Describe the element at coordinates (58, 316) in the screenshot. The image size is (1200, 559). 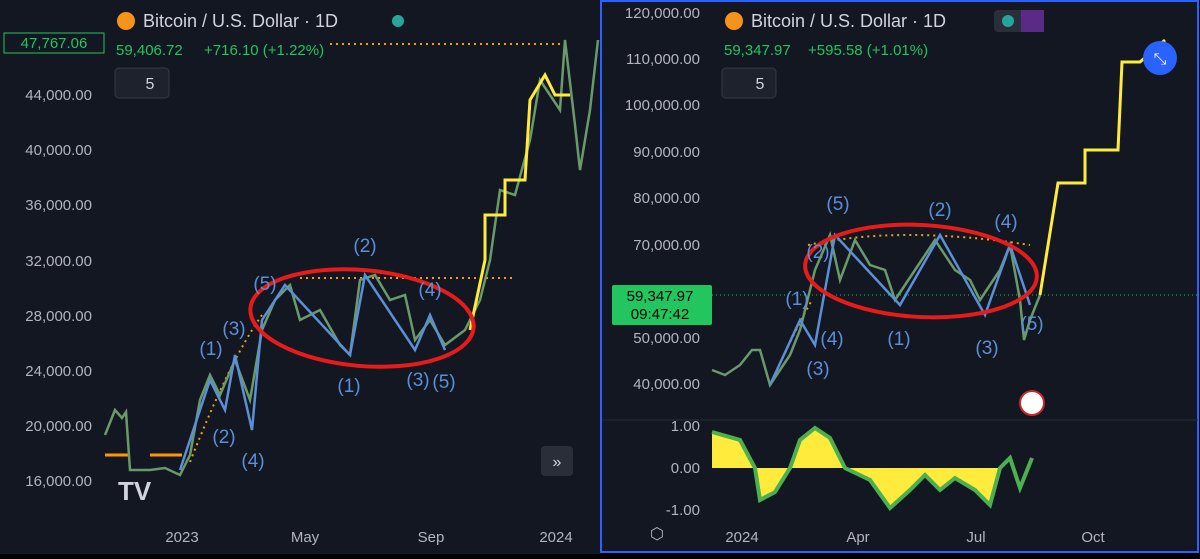
I see `y-axis-label: 28,000.00` at that location.